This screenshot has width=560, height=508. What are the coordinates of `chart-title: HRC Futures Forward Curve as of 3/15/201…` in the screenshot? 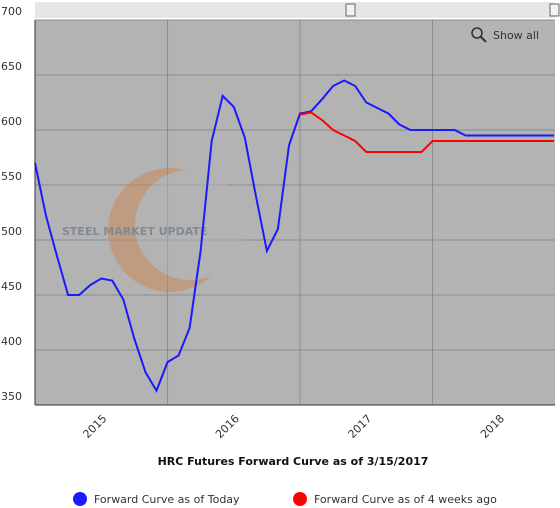 It's located at (293, 461).